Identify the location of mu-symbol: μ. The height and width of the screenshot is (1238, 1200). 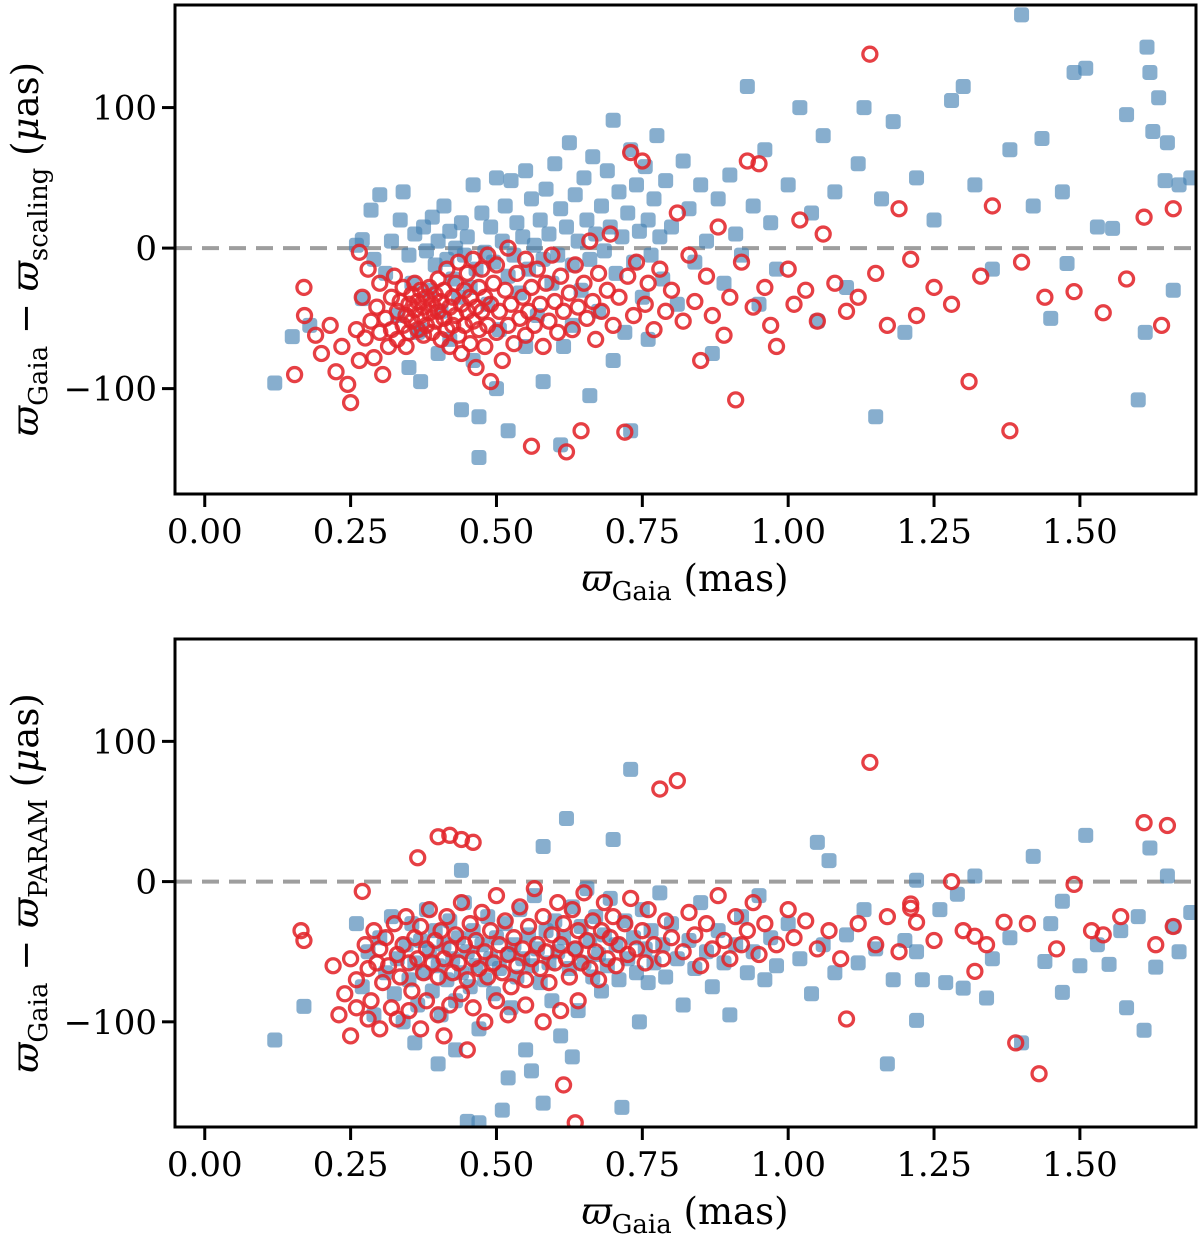
(25, 761).